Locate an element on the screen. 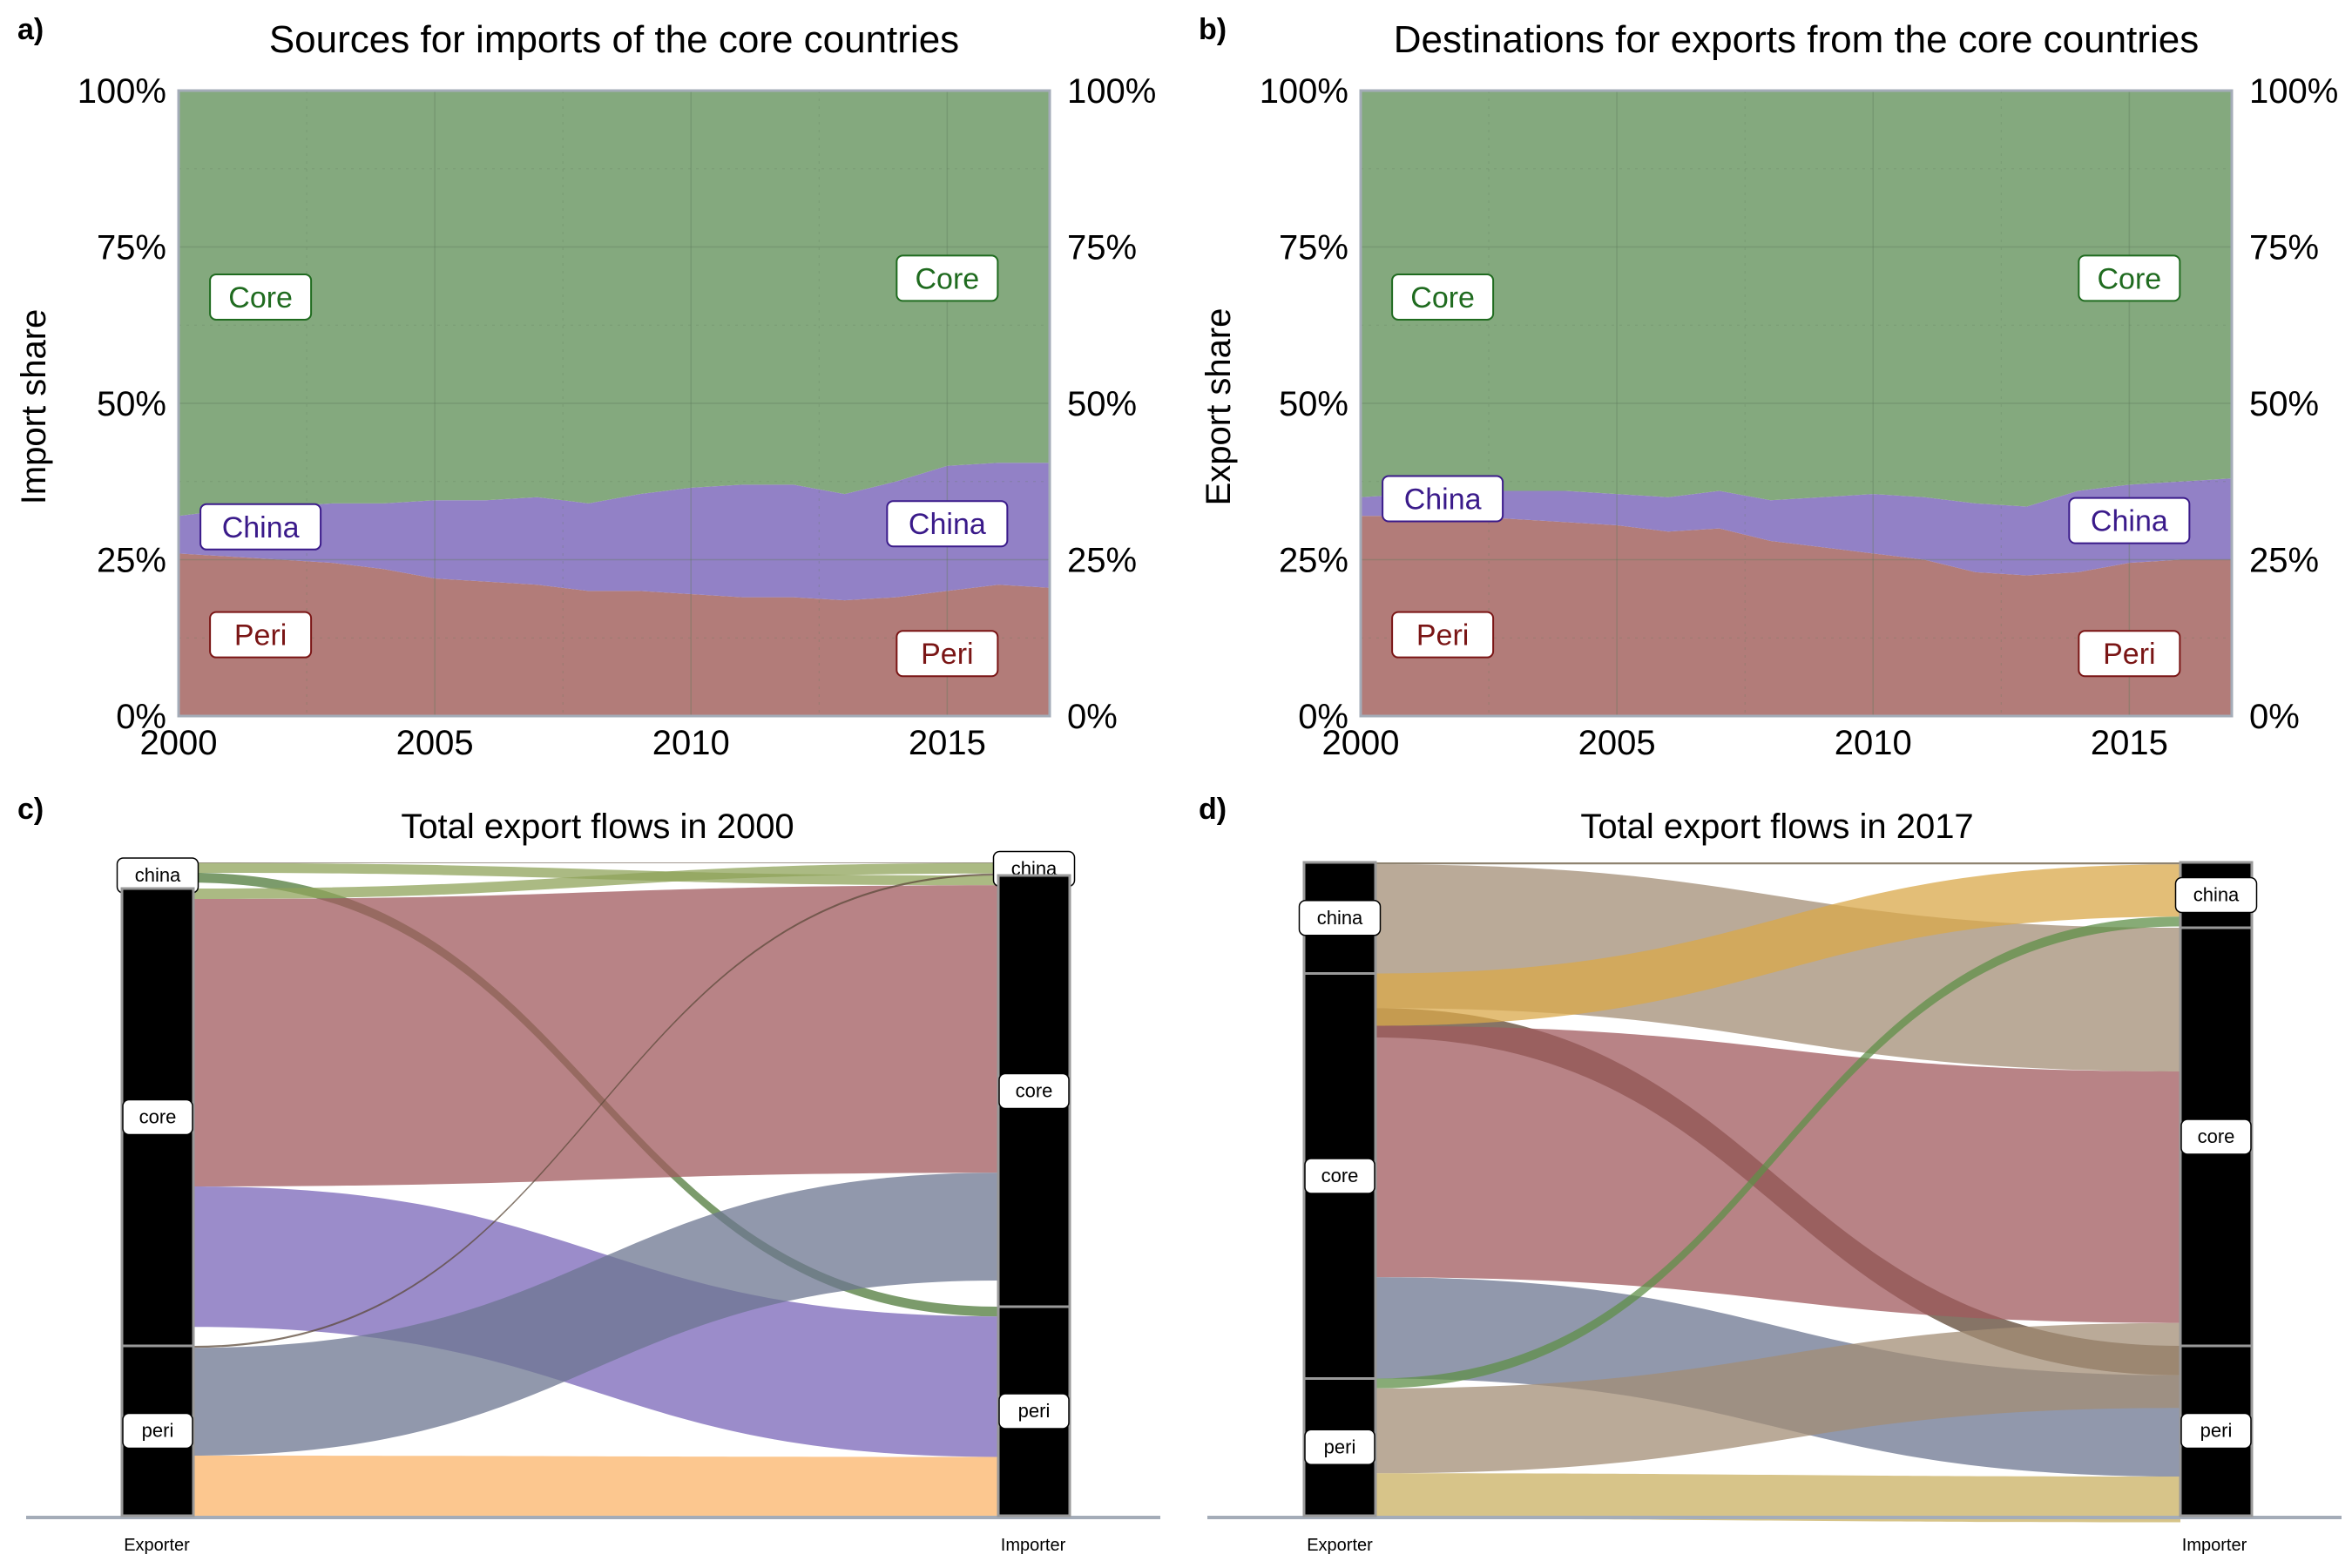 This screenshot has height=1568, width=2352. y-tick-label-left: 100% is located at coordinates (1304, 91).